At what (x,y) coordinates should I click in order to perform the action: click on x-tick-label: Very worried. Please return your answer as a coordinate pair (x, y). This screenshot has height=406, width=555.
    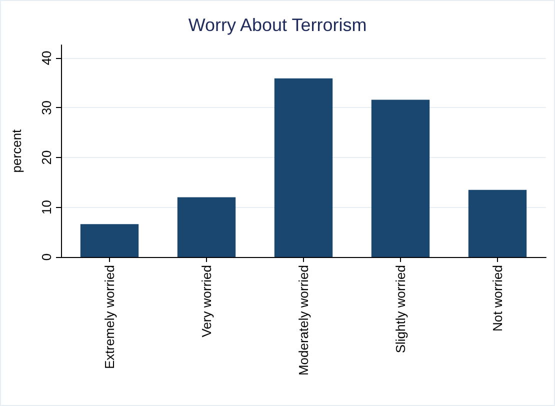
    Looking at the image, I should click on (206, 301).